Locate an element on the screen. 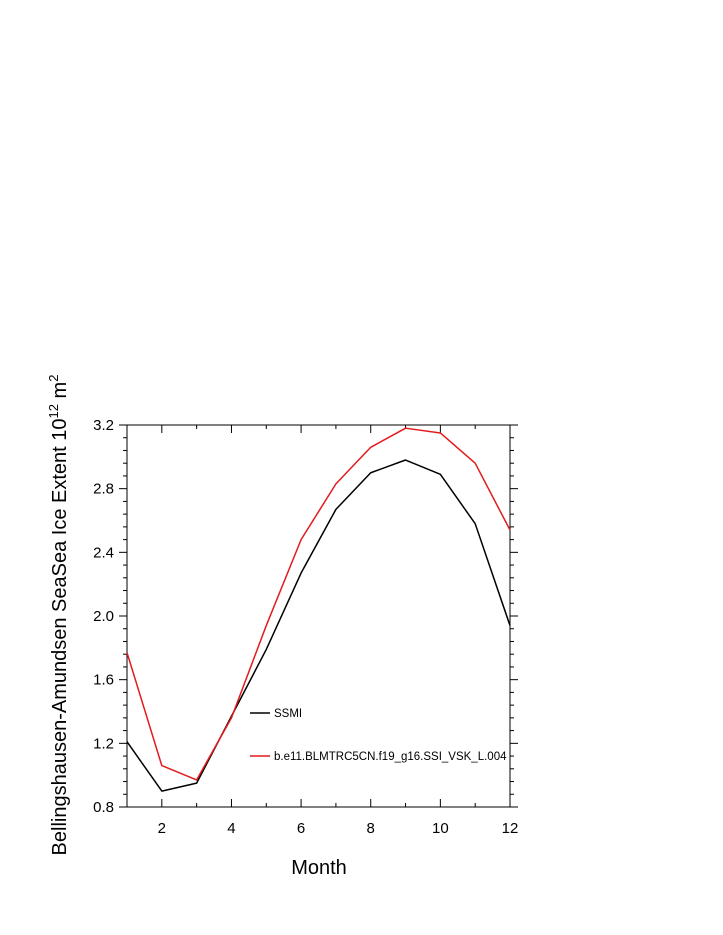 Image resolution: width=723 pixels, height=935 pixels. y-tick-label: 2.8 is located at coordinates (103, 489).